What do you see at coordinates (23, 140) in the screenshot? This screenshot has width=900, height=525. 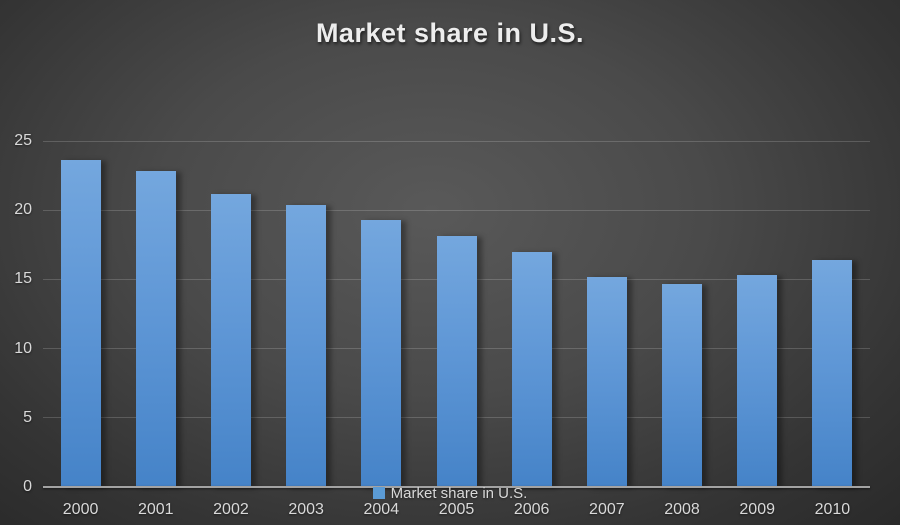 I see `y-tick-label: 25` at bounding box center [23, 140].